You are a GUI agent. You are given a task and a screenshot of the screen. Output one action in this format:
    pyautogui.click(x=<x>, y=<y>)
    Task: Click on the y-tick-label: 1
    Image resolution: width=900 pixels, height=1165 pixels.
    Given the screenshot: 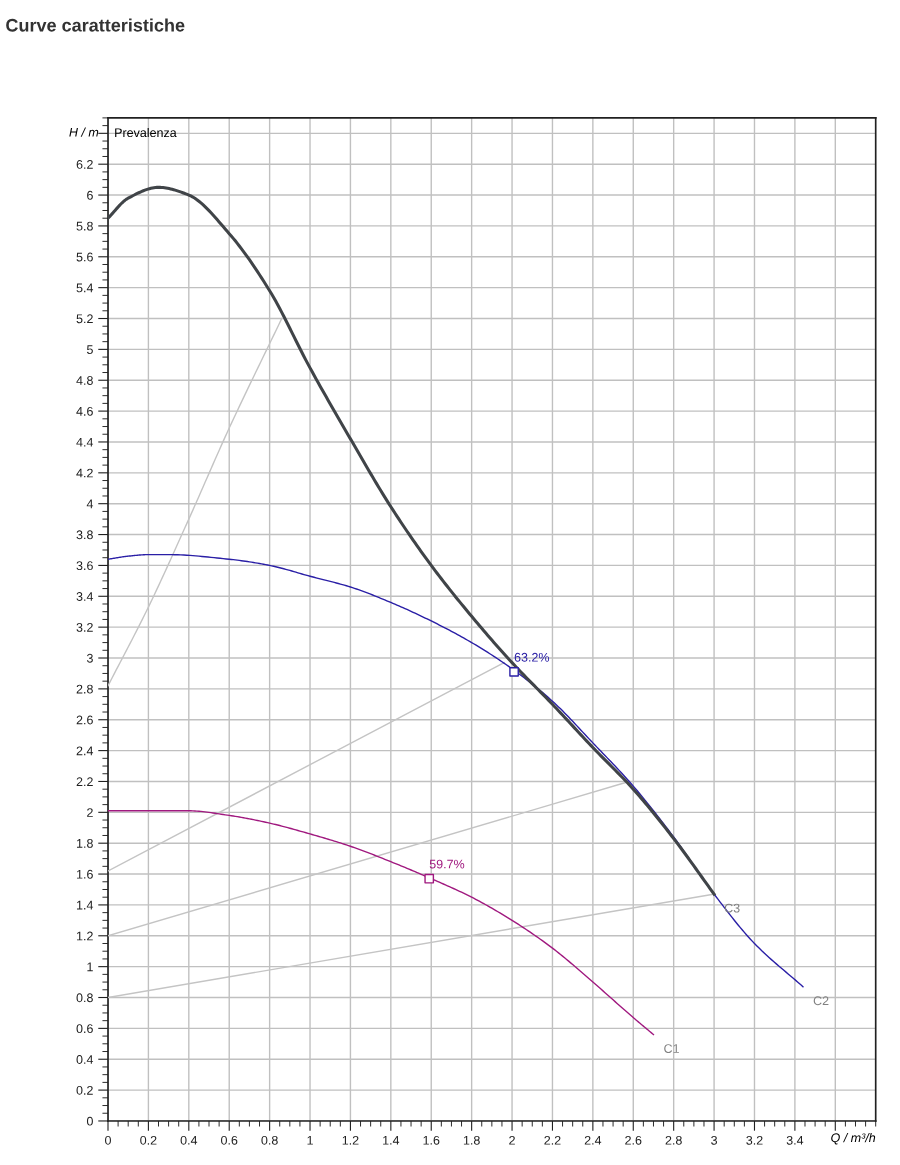 What is the action you would take?
    pyautogui.click(x=90, y=967)
    